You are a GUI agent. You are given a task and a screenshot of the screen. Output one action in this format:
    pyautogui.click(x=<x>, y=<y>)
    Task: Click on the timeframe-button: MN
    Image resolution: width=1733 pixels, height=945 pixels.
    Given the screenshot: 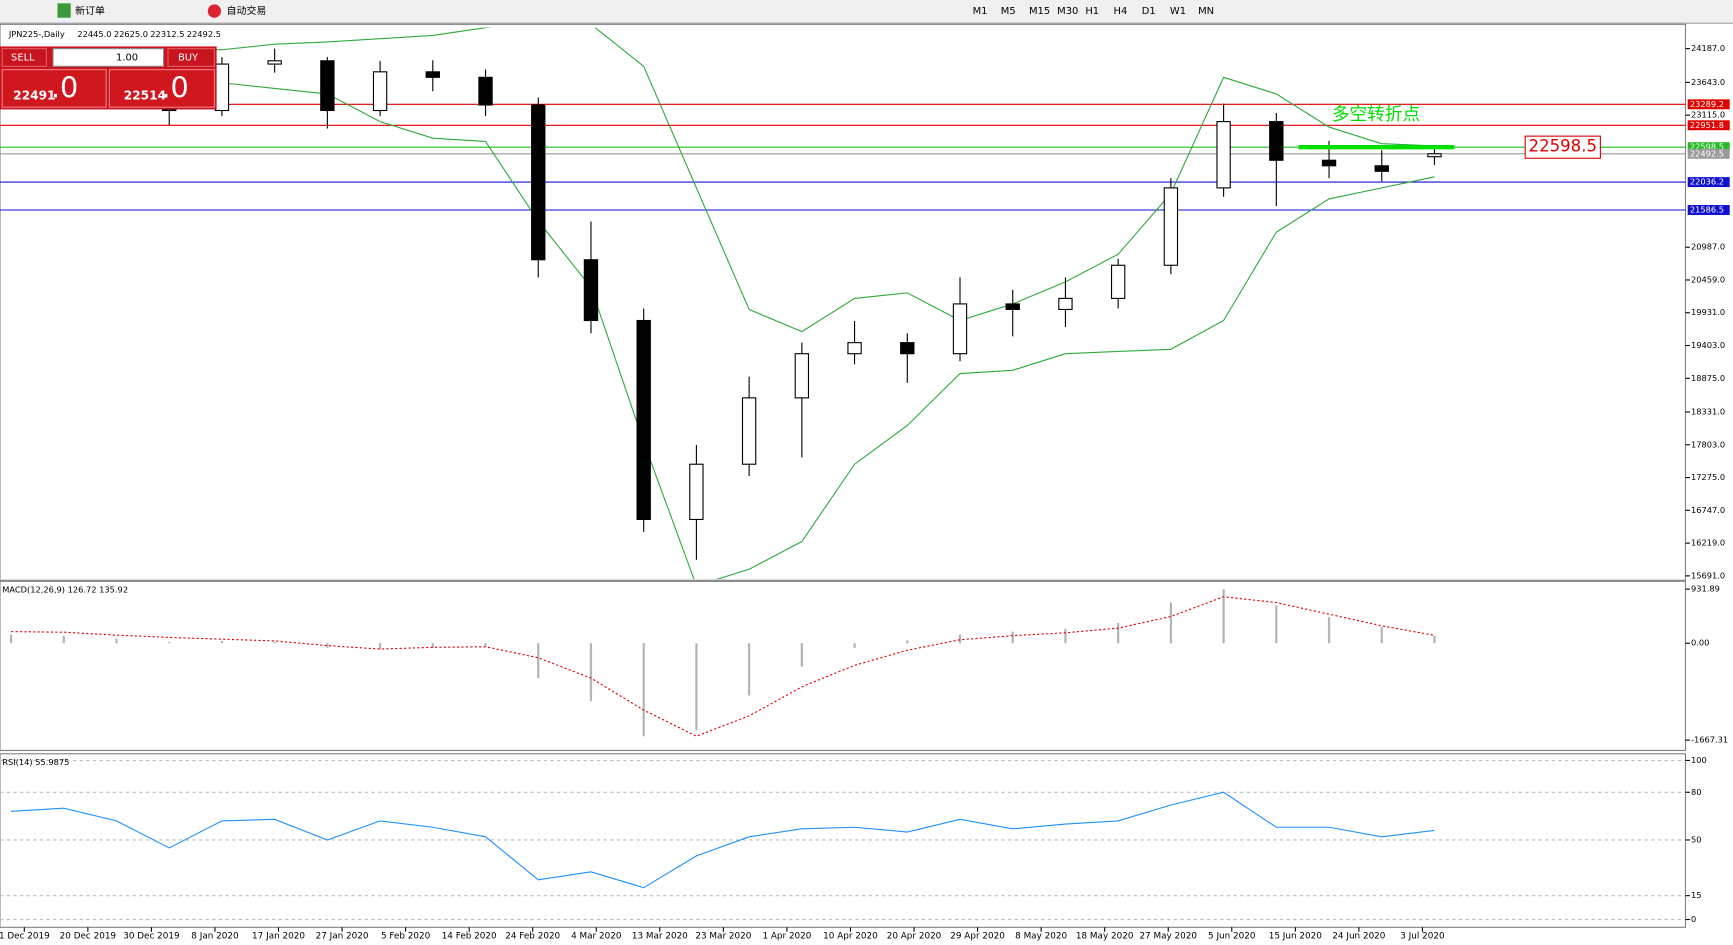 What is the action you would take?
    pyautogui.click(x=1206, y=11)
    